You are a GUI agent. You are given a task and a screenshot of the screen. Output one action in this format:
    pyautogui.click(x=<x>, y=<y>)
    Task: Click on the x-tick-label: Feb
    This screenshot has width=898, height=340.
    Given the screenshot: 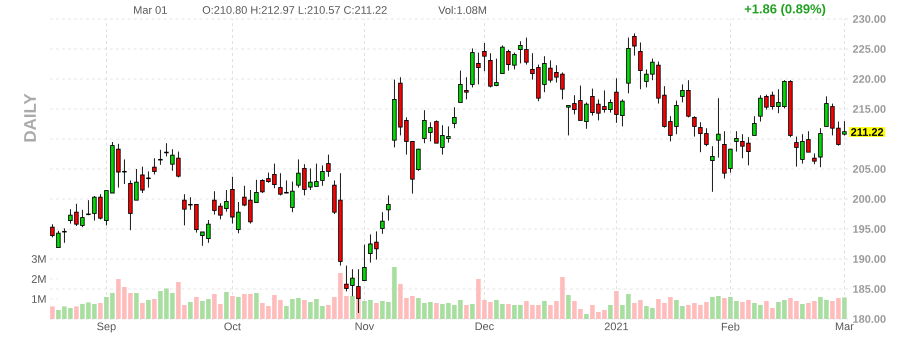 What is the action you would take?
    pyautogui.click(x=731, y=326)
    